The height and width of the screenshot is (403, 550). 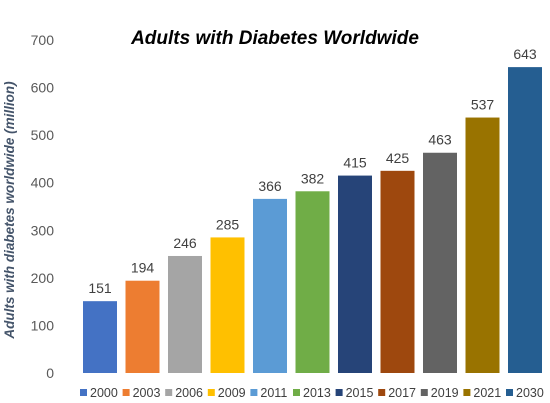 I want to click on bar-2015, so click(x=355, y=274).